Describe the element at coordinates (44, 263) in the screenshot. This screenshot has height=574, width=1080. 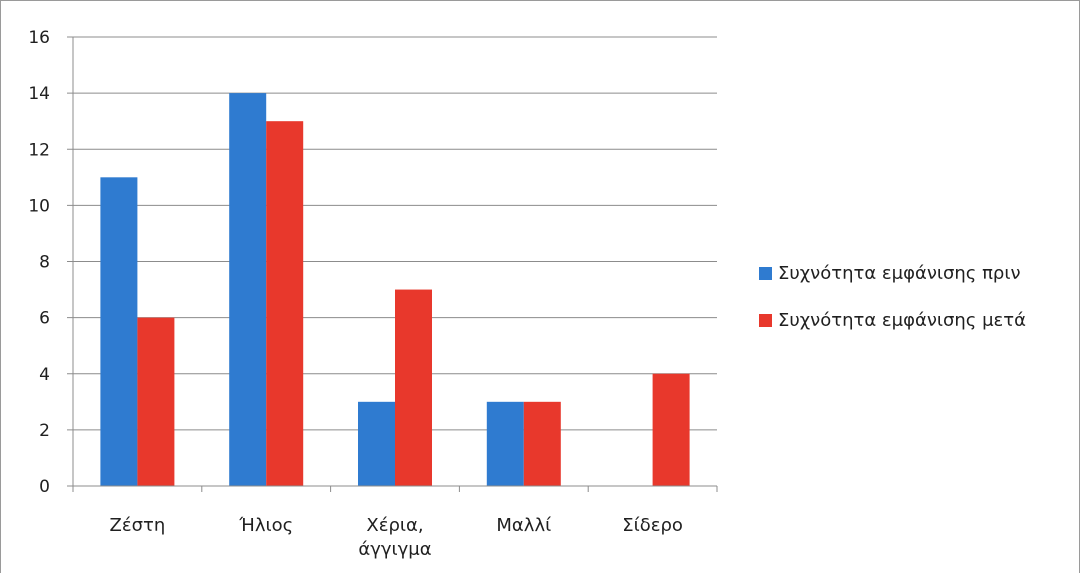
I see `y-tick-label: 8` at that location.